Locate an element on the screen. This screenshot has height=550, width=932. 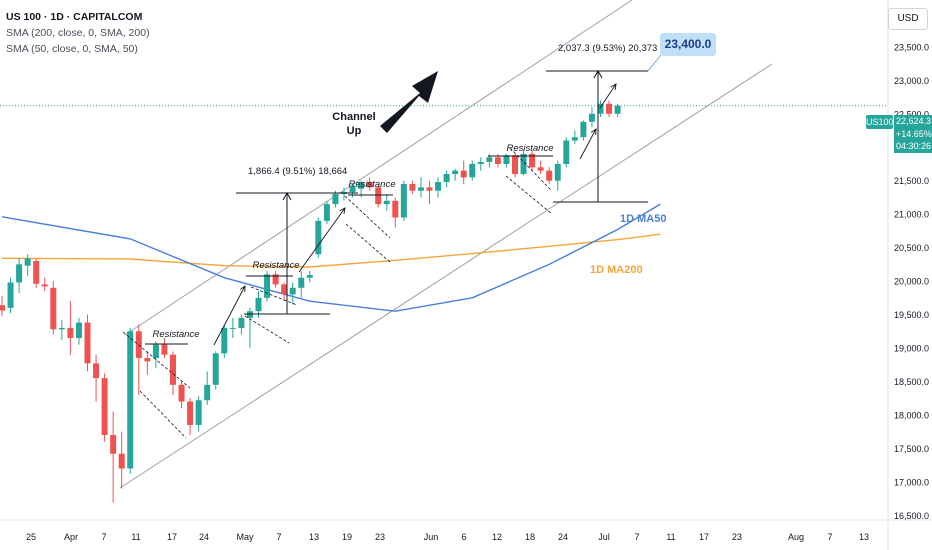
y-tick-label: 18,500.0 is located at coordinates (911, 382).